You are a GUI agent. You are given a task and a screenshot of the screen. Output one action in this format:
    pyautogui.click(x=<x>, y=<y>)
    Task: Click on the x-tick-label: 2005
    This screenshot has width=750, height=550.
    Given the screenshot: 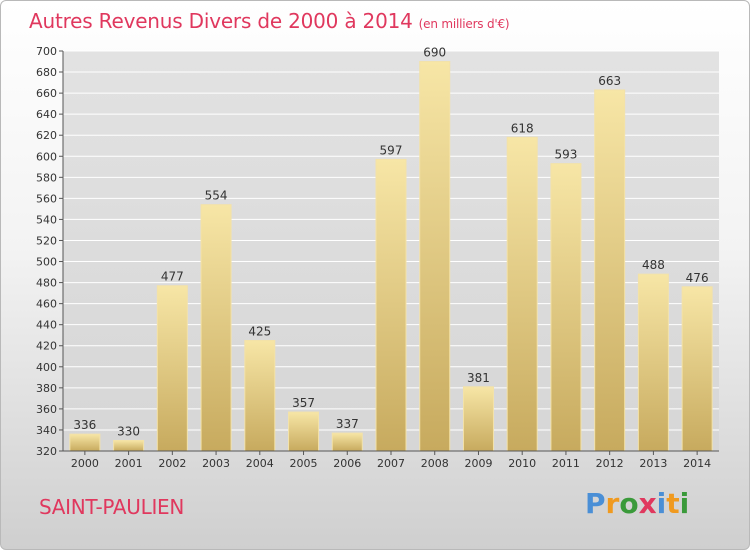 What is the action you would take?
    pyautogui.click(x=304, y=463)
    